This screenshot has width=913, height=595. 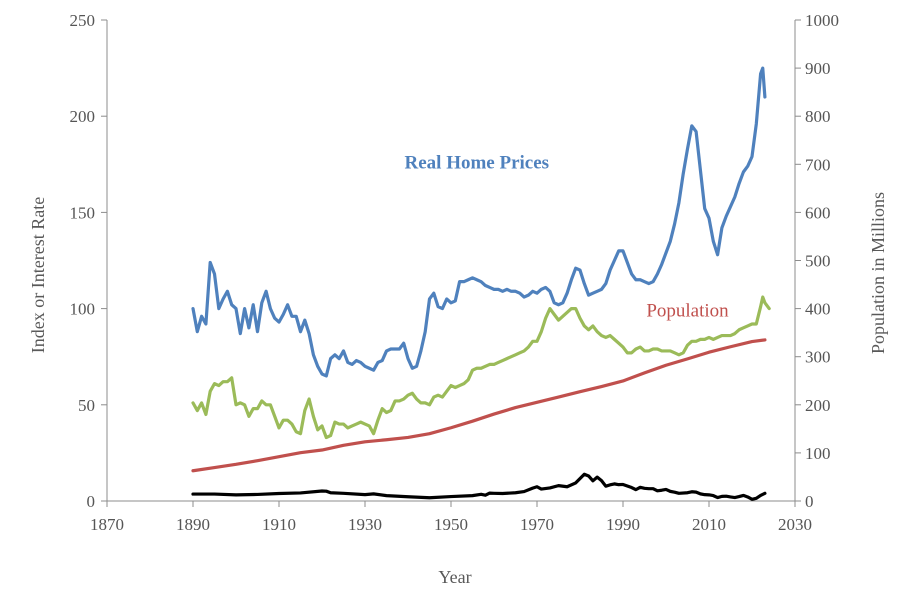 What do you see at coordinates (809, 501) in the screenshot?
I see `right-y-tick-label: 0` at bounding box center [809, 501].